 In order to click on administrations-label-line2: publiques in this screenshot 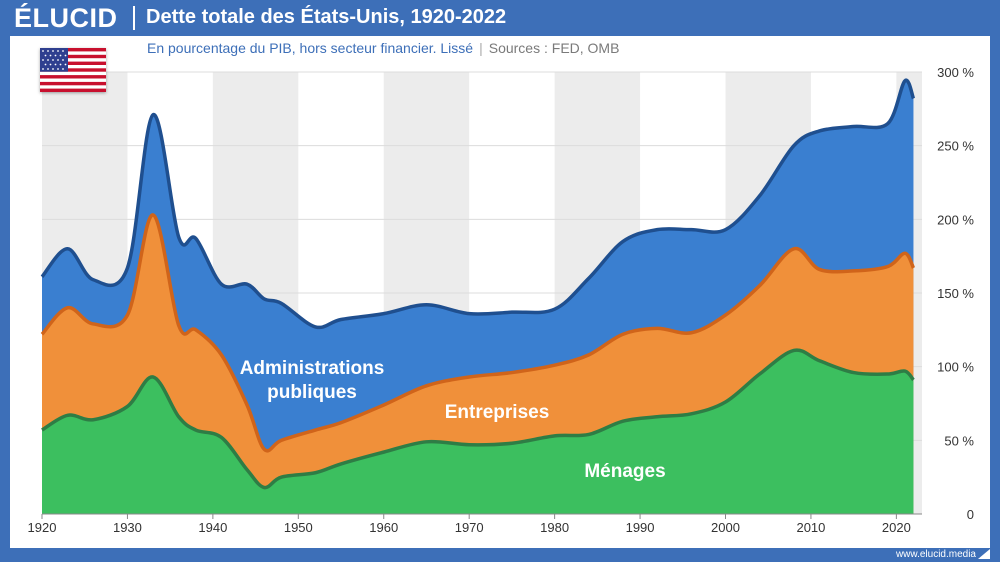, I will do `click(312, 392)`.